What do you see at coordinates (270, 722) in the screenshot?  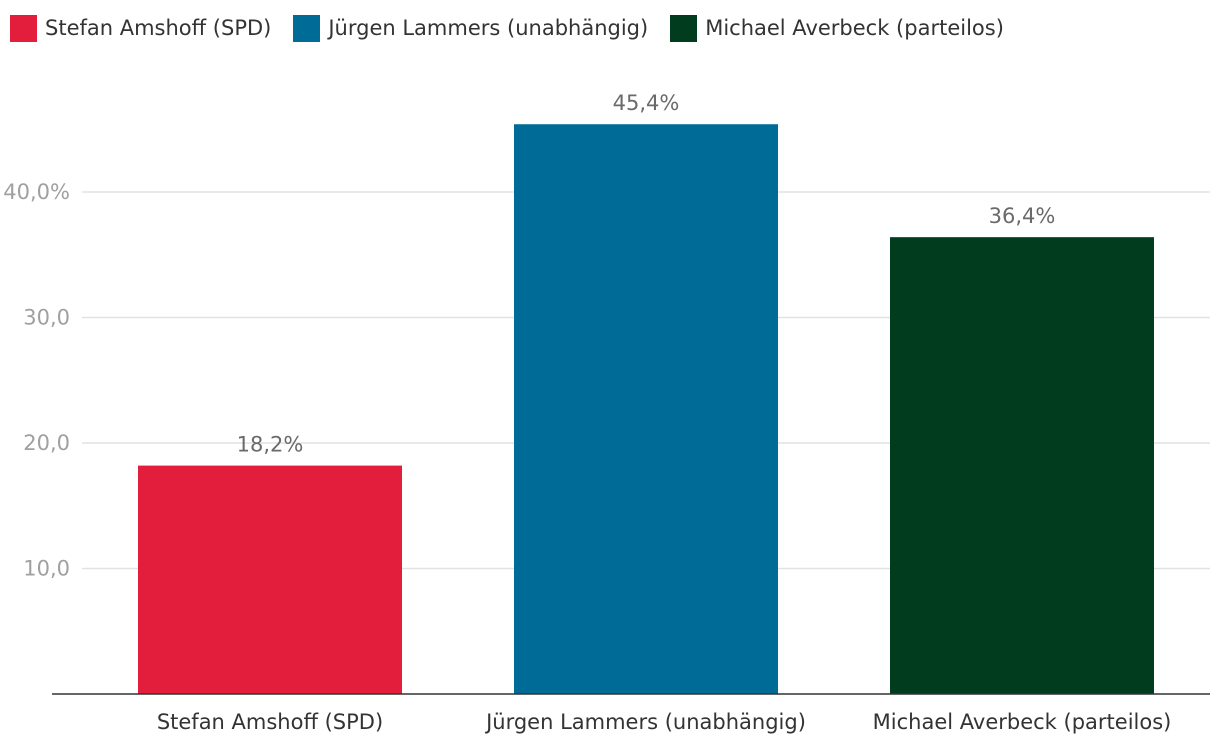 I see `x-category-label-0: Stefan Amshoff (SPD)` at bounding box center [270, 722].